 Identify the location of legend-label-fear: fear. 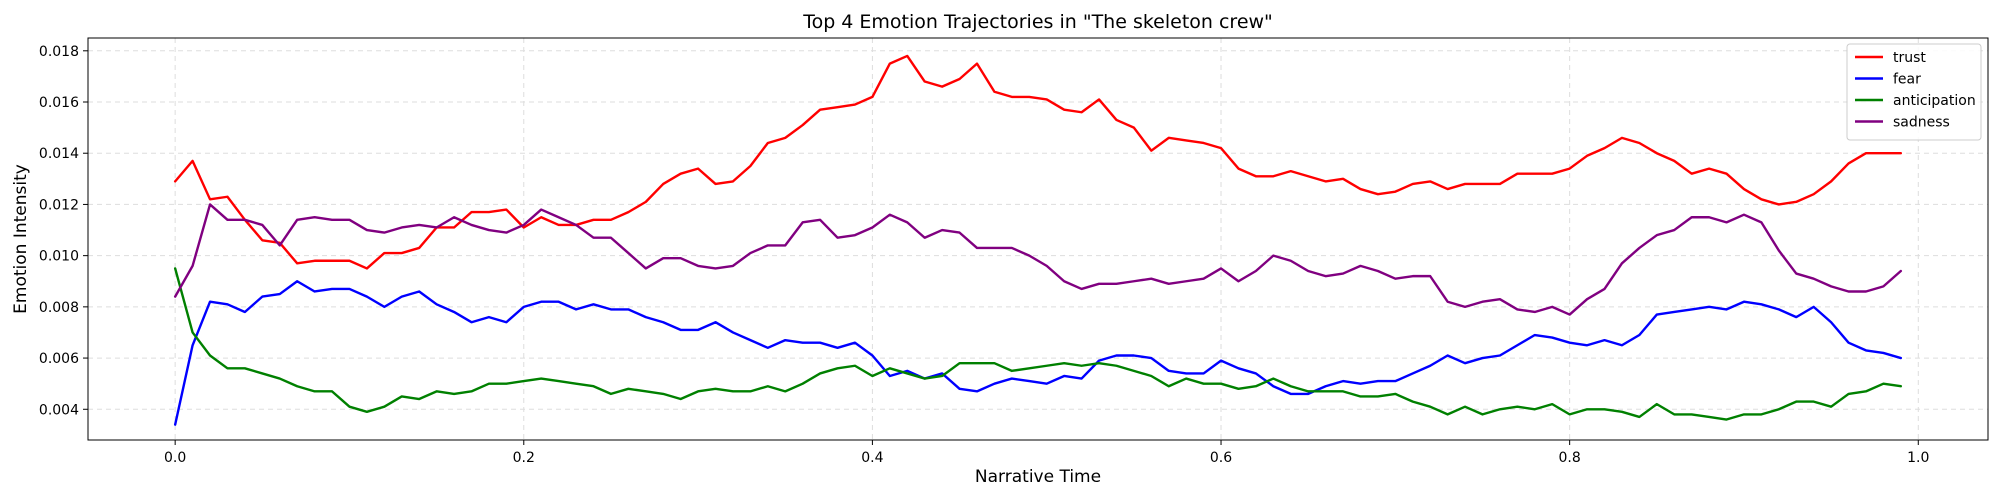
(1907, 80).